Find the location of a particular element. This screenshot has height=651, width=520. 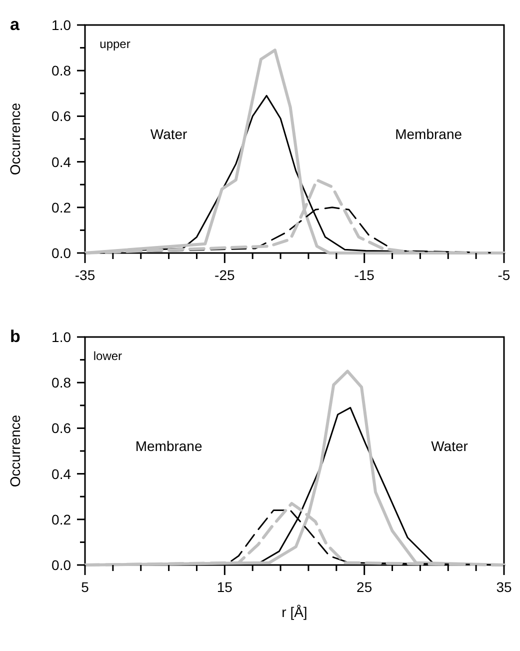

chart-title: b is located at coordinates (15, 336).